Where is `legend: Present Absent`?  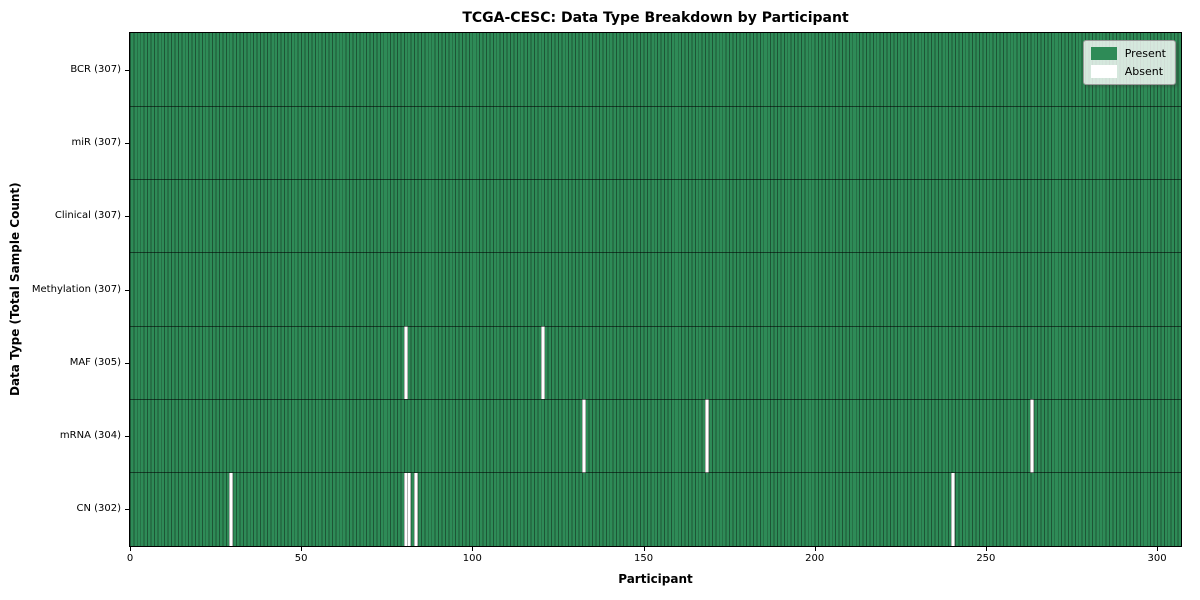
legend: Present Absent is located at coordinates (1129, 62).